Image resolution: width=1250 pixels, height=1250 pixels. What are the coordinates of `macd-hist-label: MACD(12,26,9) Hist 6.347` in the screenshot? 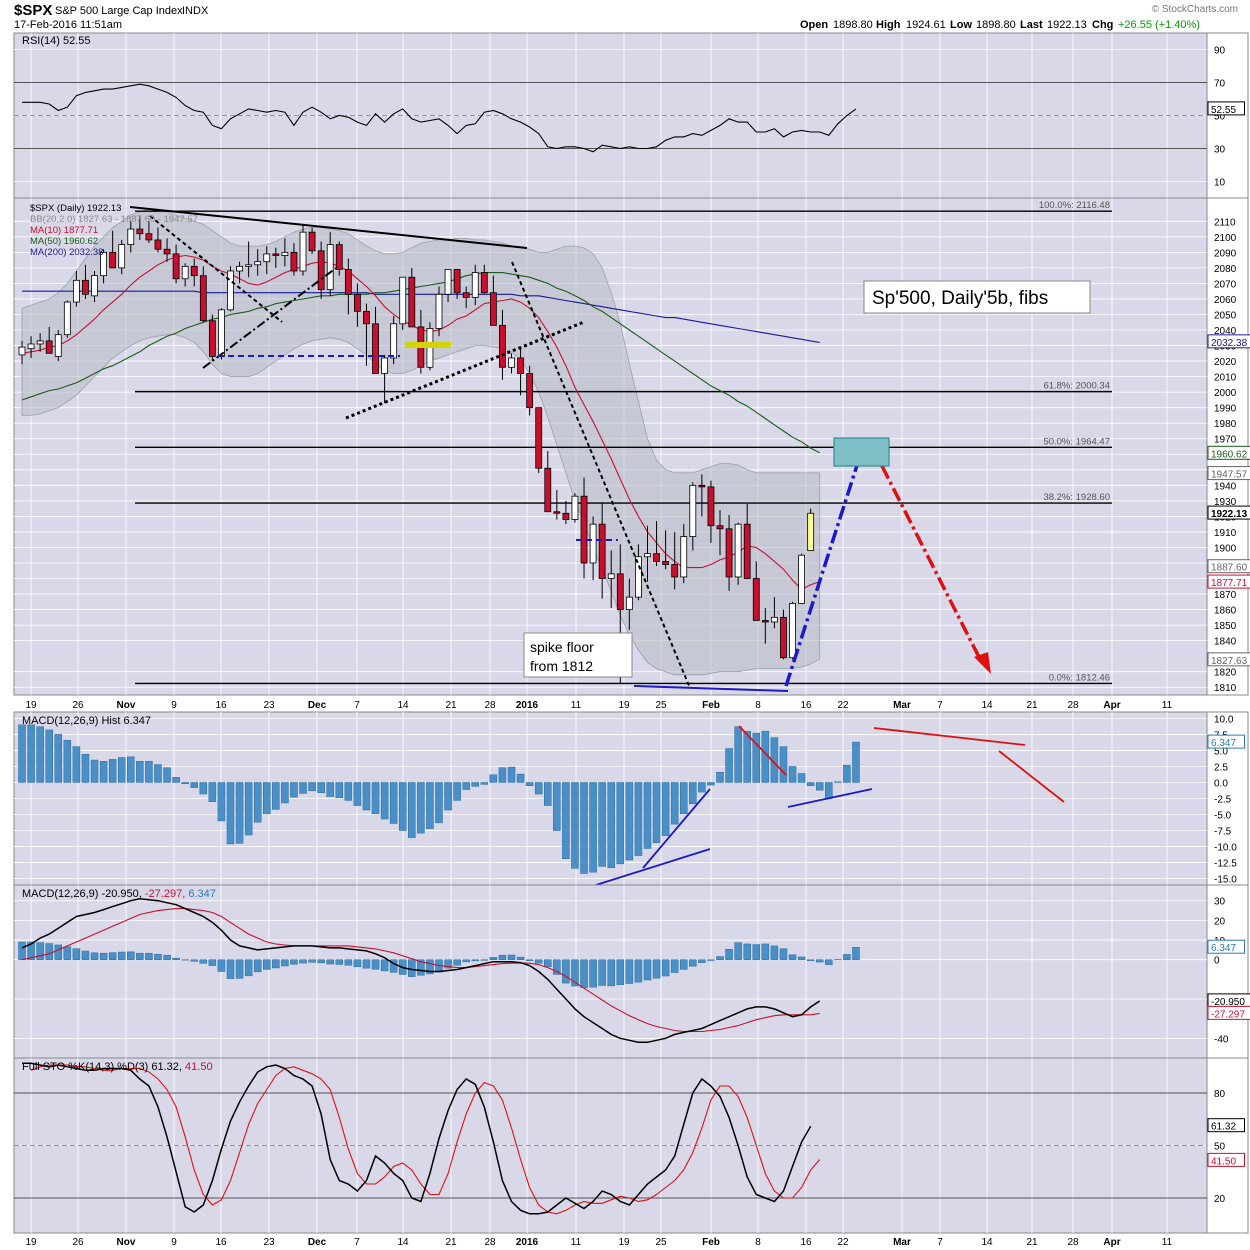 It's located at (86, 721).